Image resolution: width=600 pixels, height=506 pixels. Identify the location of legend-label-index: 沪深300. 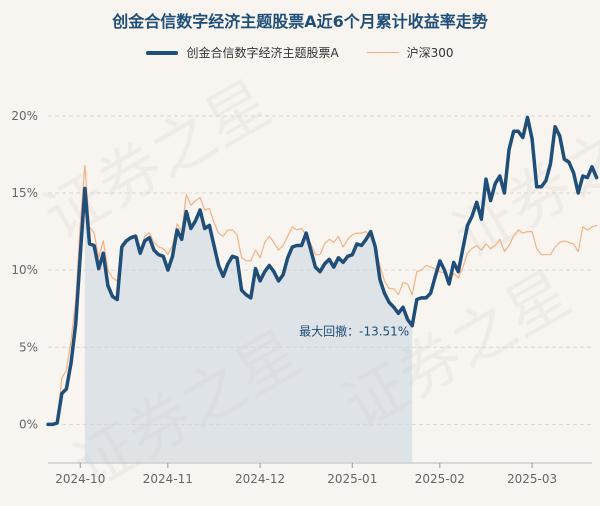
(430, 53).